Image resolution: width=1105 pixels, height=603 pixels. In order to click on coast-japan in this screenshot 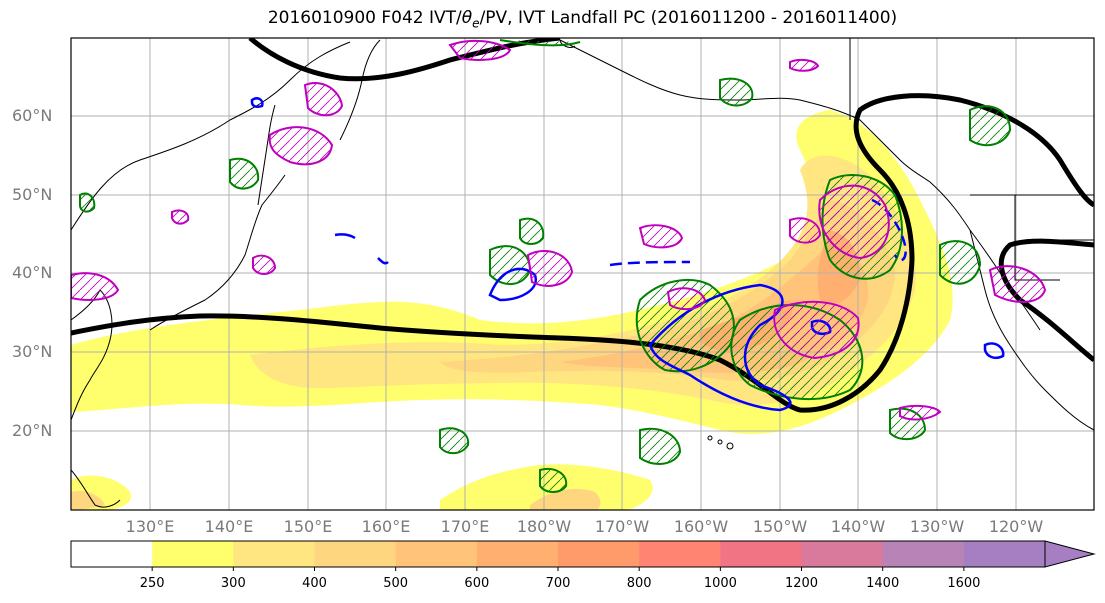, I will do `click(217, 252)`.